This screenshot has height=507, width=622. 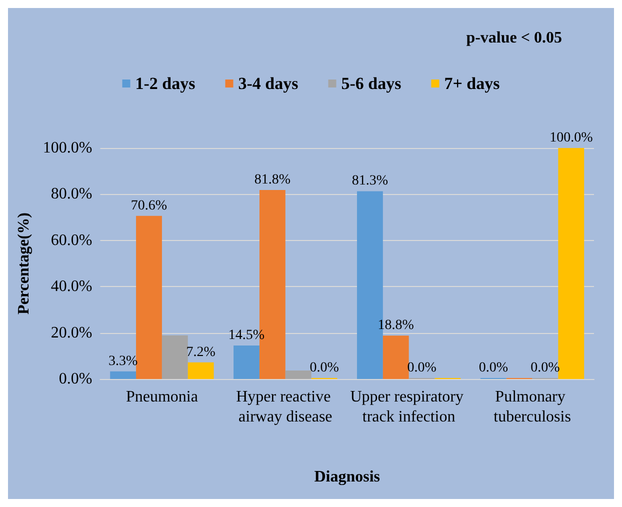 I want to click on legend-label: 7+ days, so click(x=472, y=83).